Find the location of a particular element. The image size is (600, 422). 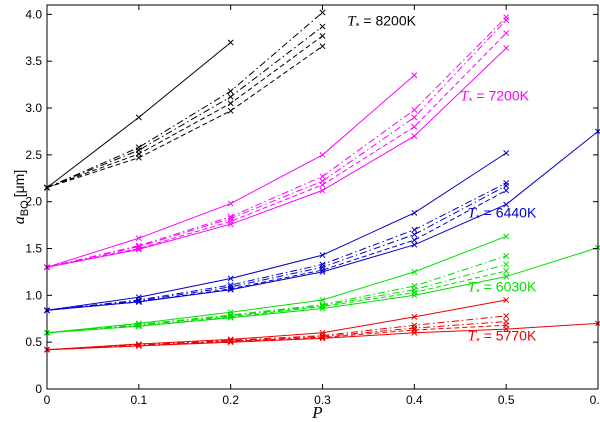

y-axis-title: aBO [μm] is located at coordinates (21, 197).